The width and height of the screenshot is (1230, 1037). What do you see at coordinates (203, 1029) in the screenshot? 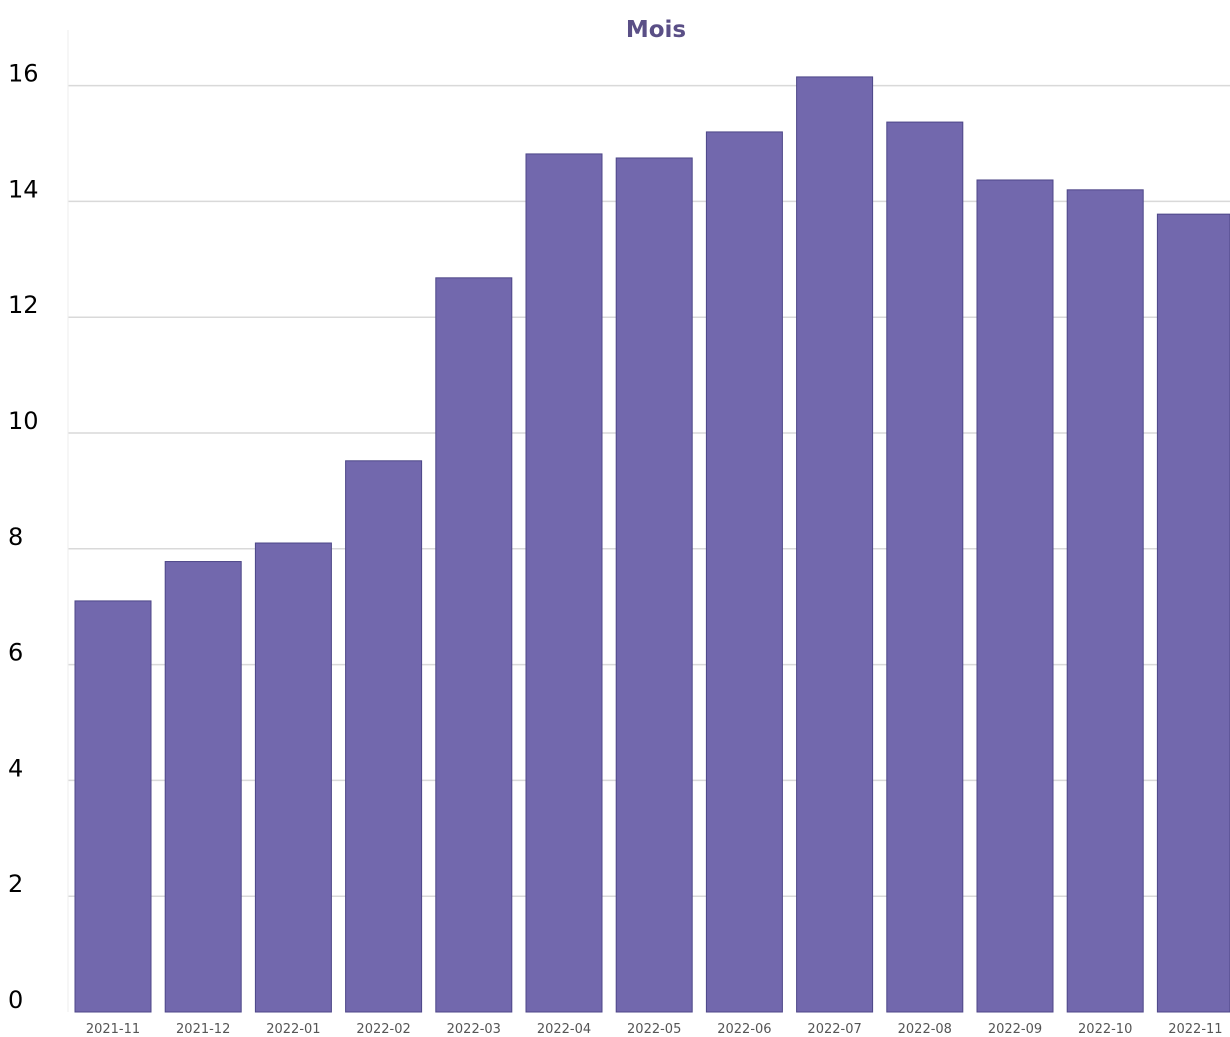
I see `x-tick-label: 2021-12` at bounding box center [203, 1029].